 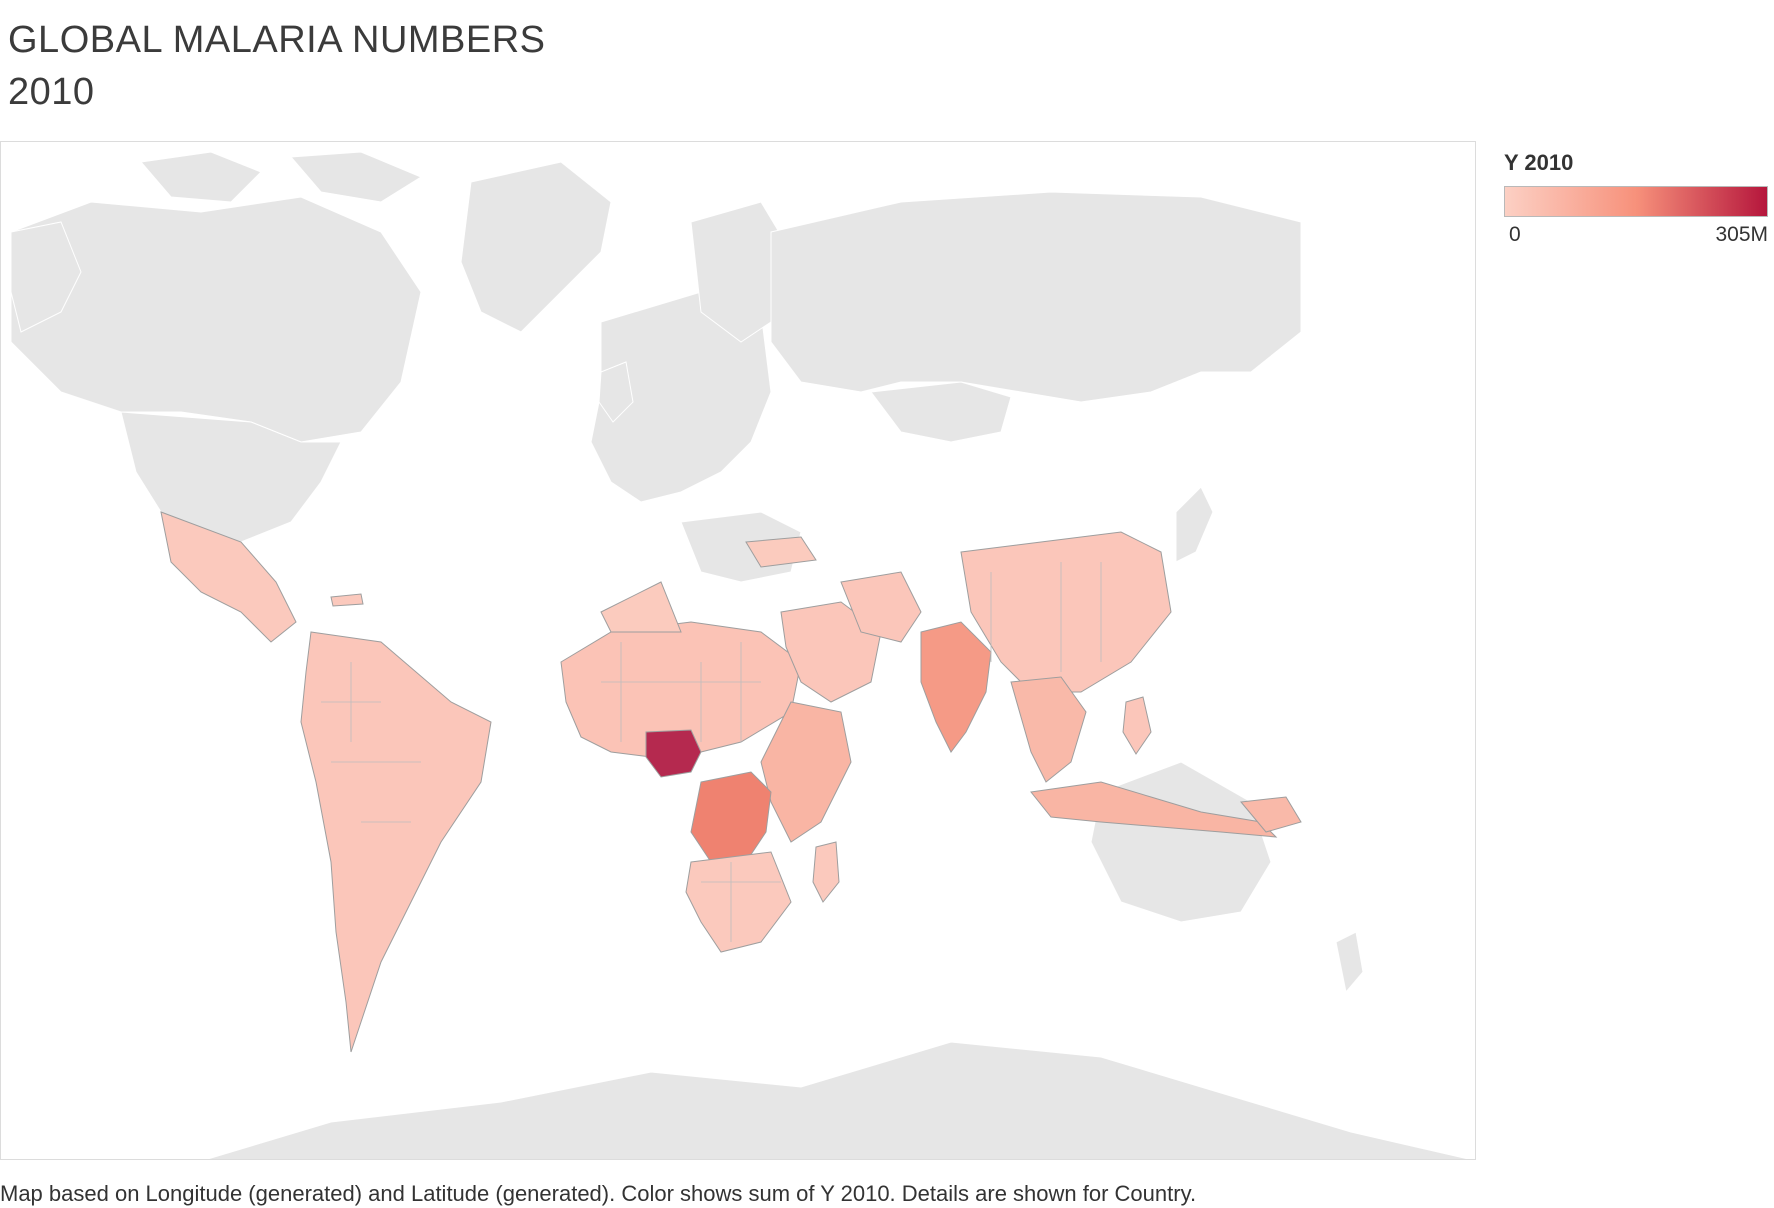 I want to click on mexico-region, so click(x=228, y=577).